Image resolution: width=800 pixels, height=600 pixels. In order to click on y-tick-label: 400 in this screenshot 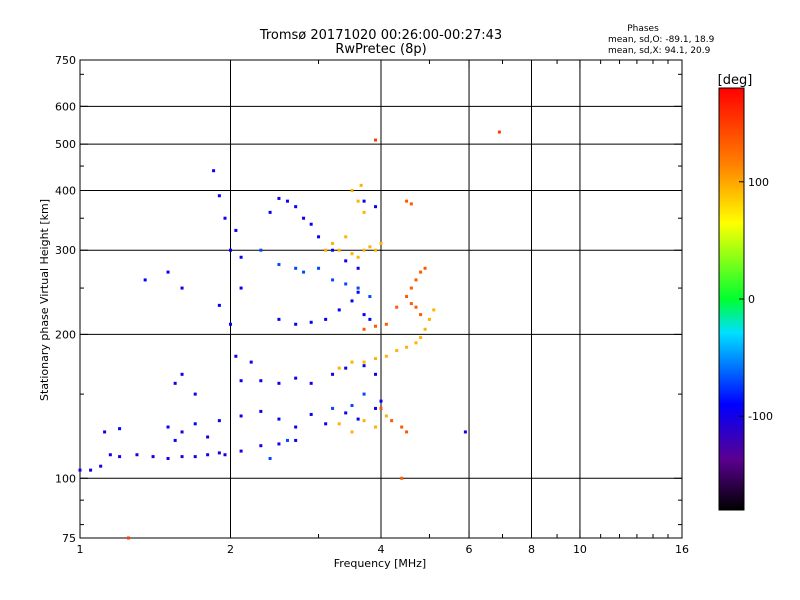, I will do `click(65, 190)`.